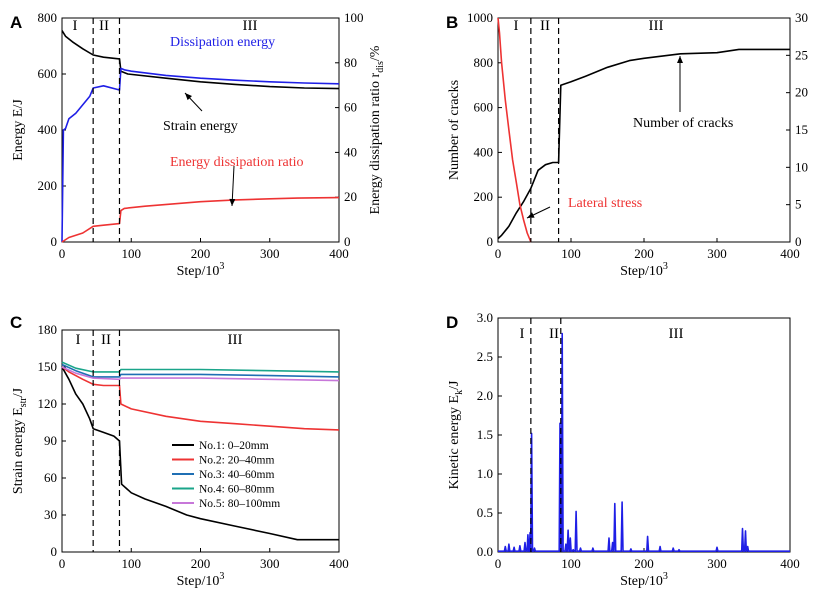 The height and width of the screenshot is (599, 816). What do you see at coordinates (237, 162) in the screenshot?
I see `annotation: Energy dissipation ratio` at bounding box center [237, 162].